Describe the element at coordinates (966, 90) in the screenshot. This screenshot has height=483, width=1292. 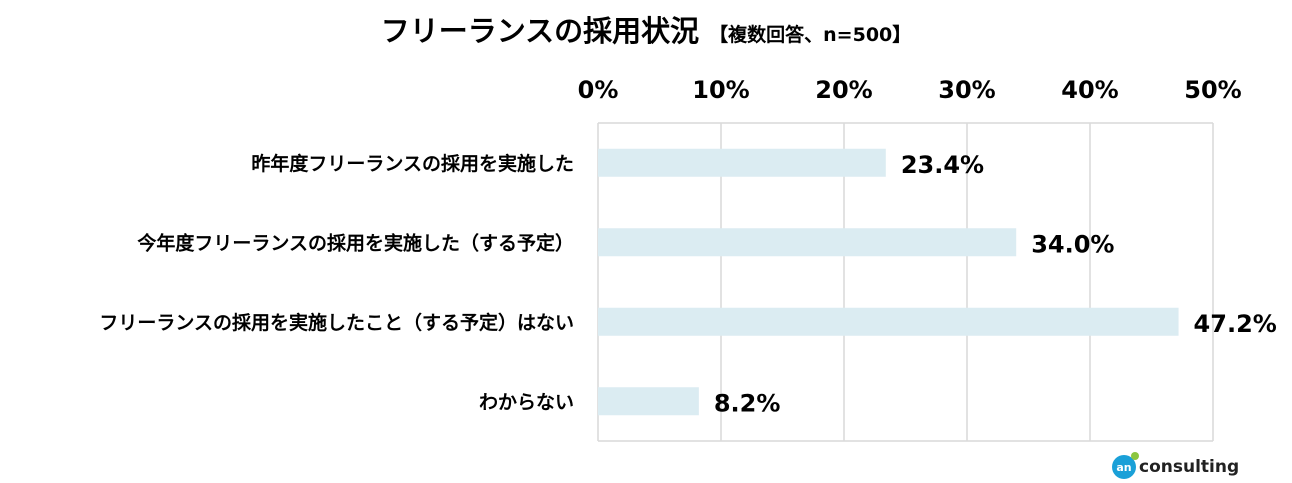
I see `x-tick-label: 30%` at that location.